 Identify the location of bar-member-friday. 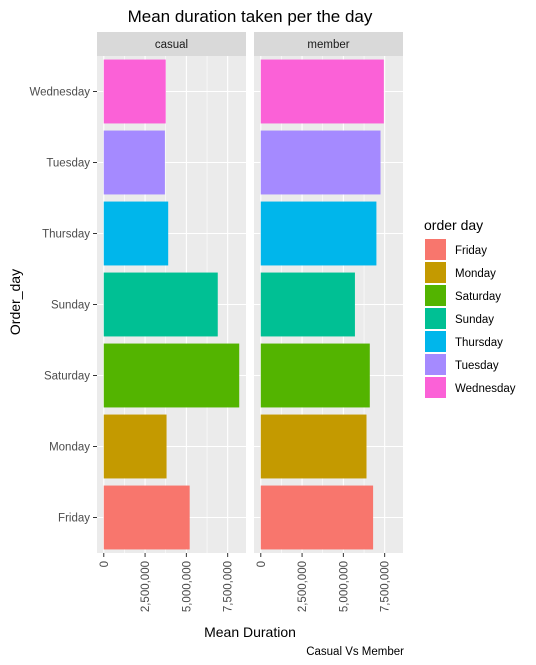
(317, 517).